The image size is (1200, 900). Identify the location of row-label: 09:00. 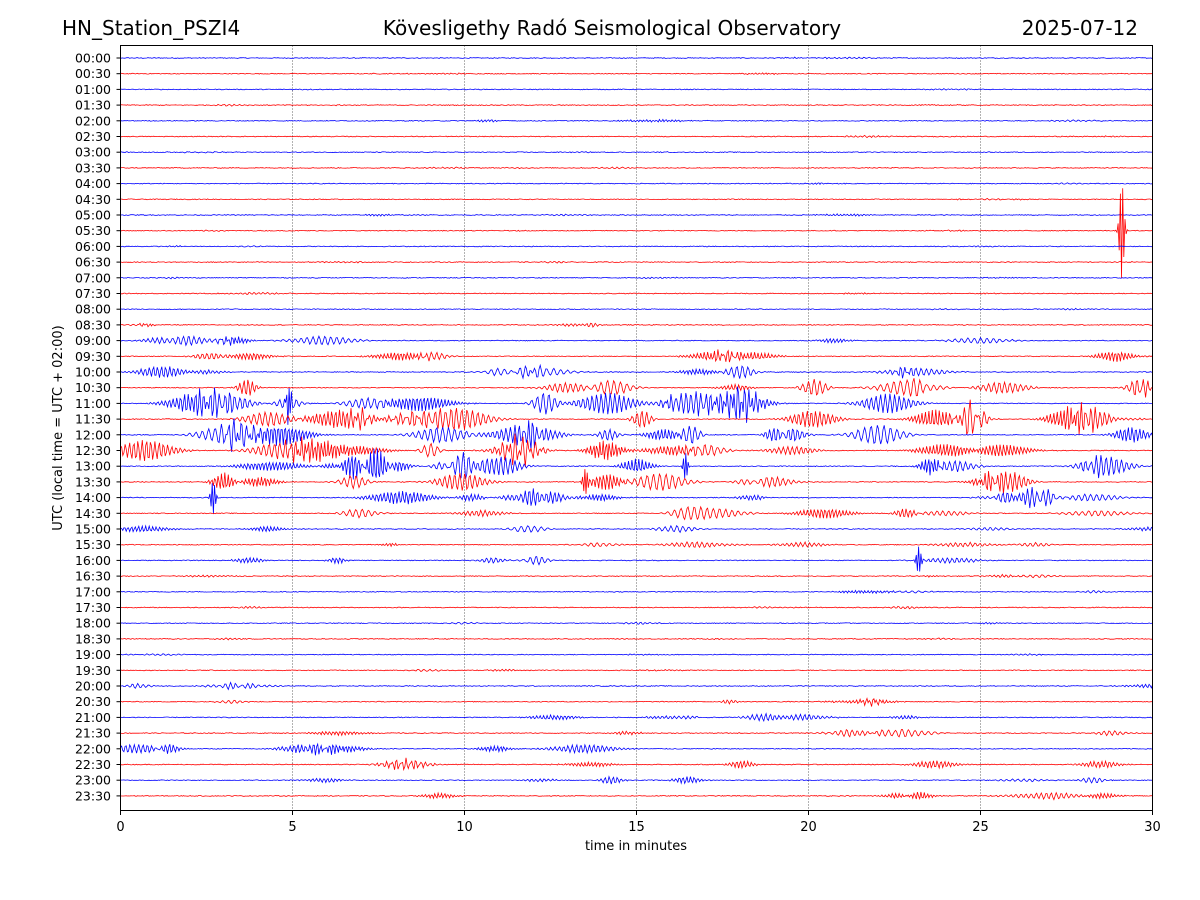
(93, 340).